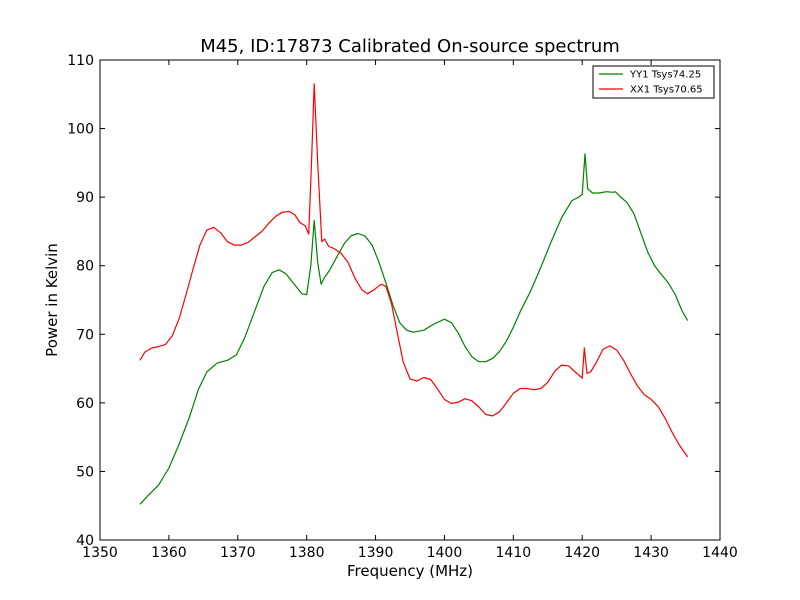  I want to click on legend-box, so click(653, 82).